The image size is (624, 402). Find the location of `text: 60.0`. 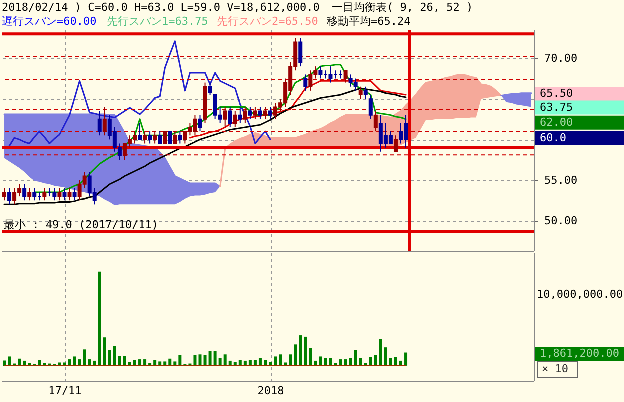

text: 60.0 is located at coordinates (553, 138).